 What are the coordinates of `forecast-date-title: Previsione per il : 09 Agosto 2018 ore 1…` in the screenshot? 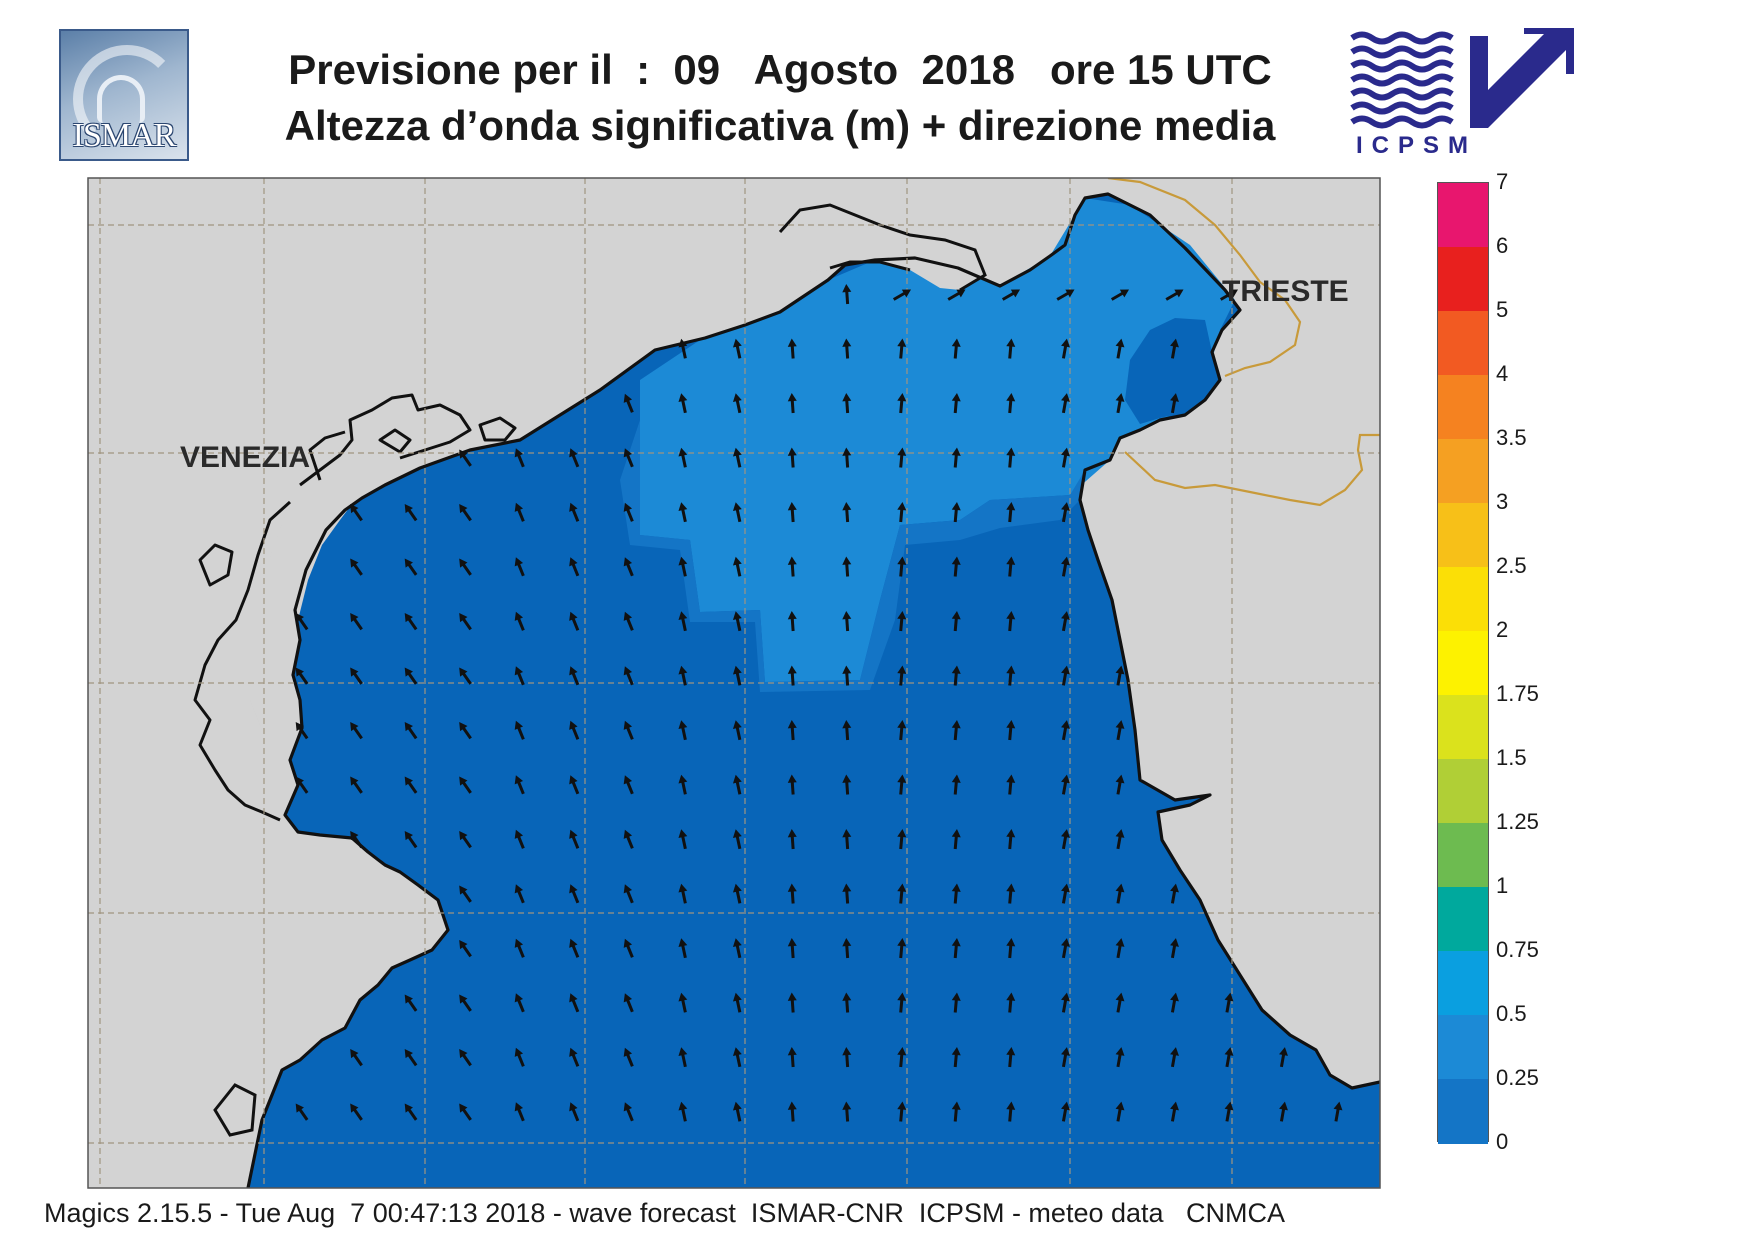 It's located at (780, 69).